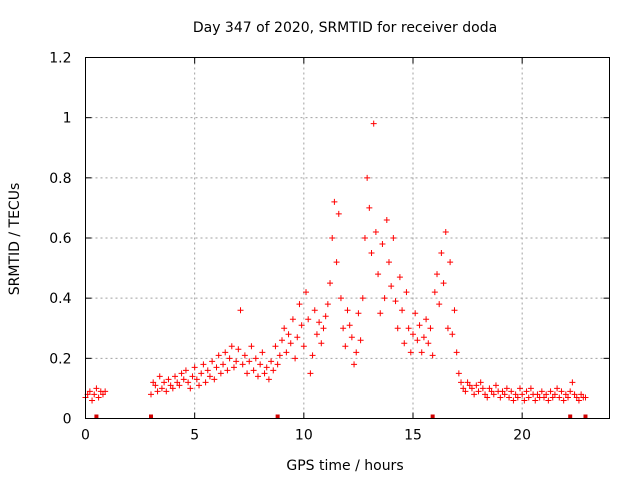 This screenshot has width=640, height=480. What do you see at coordinates (15, 239) in the screenshot?
I see `y-axis-label: SRMTID / TECUs` at bounding box center [15, 239].